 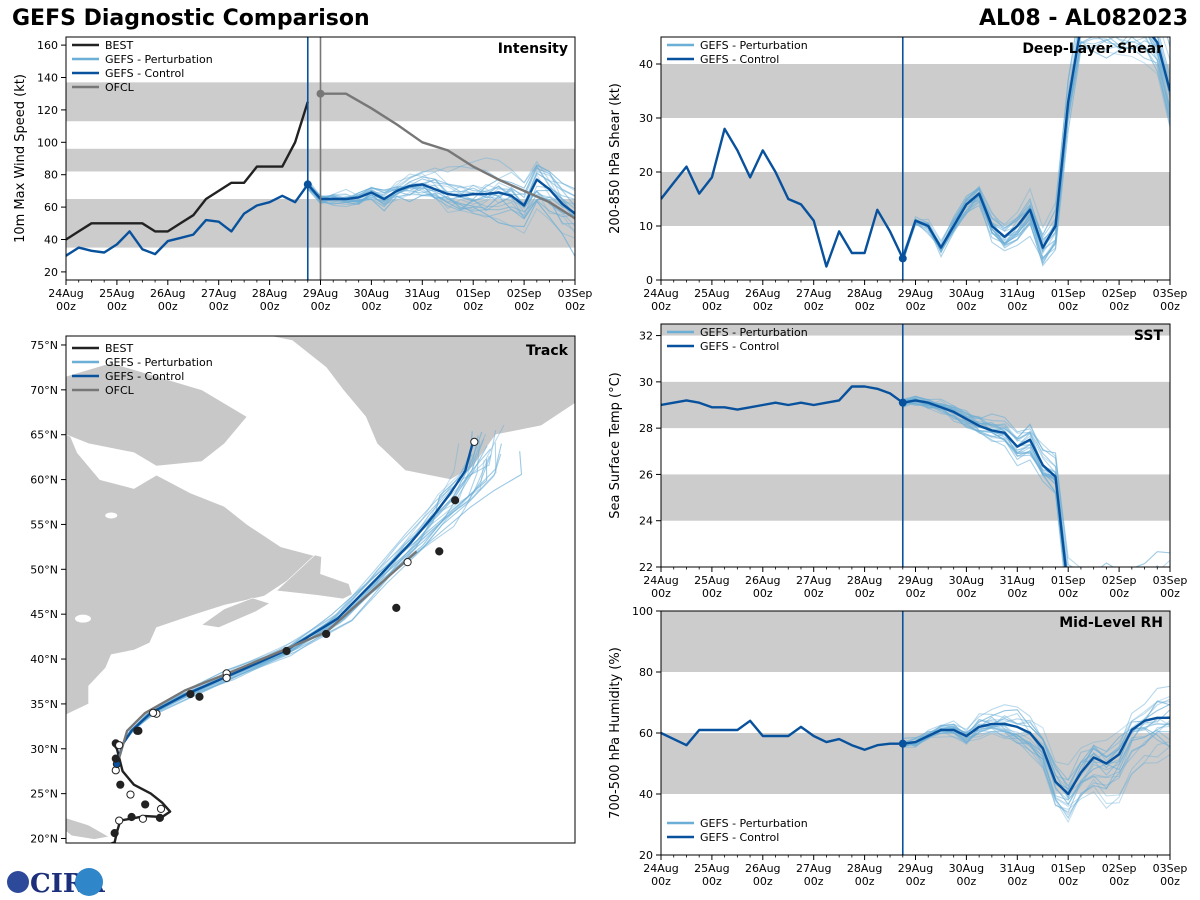 What do you see at coordinates (314, 577) in the screenshot?
I see `land-newfoundland` at bounding box center [314, 577].